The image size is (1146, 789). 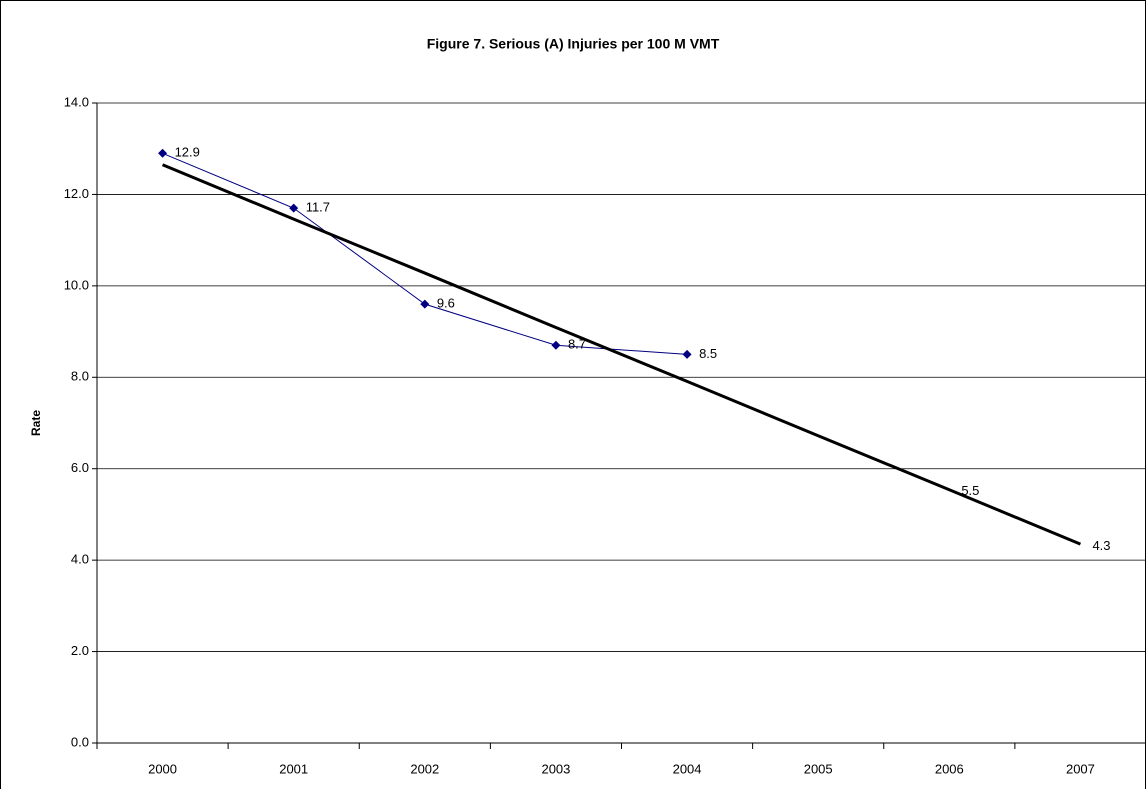 What do you see at coordinates (818, 768) in the screenshot?
I see `x-tick-label: 2005` at bounding box center [818, 768].